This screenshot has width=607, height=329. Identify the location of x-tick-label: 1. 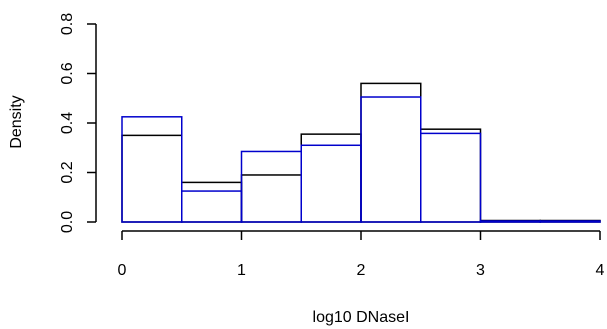
(241, 270).